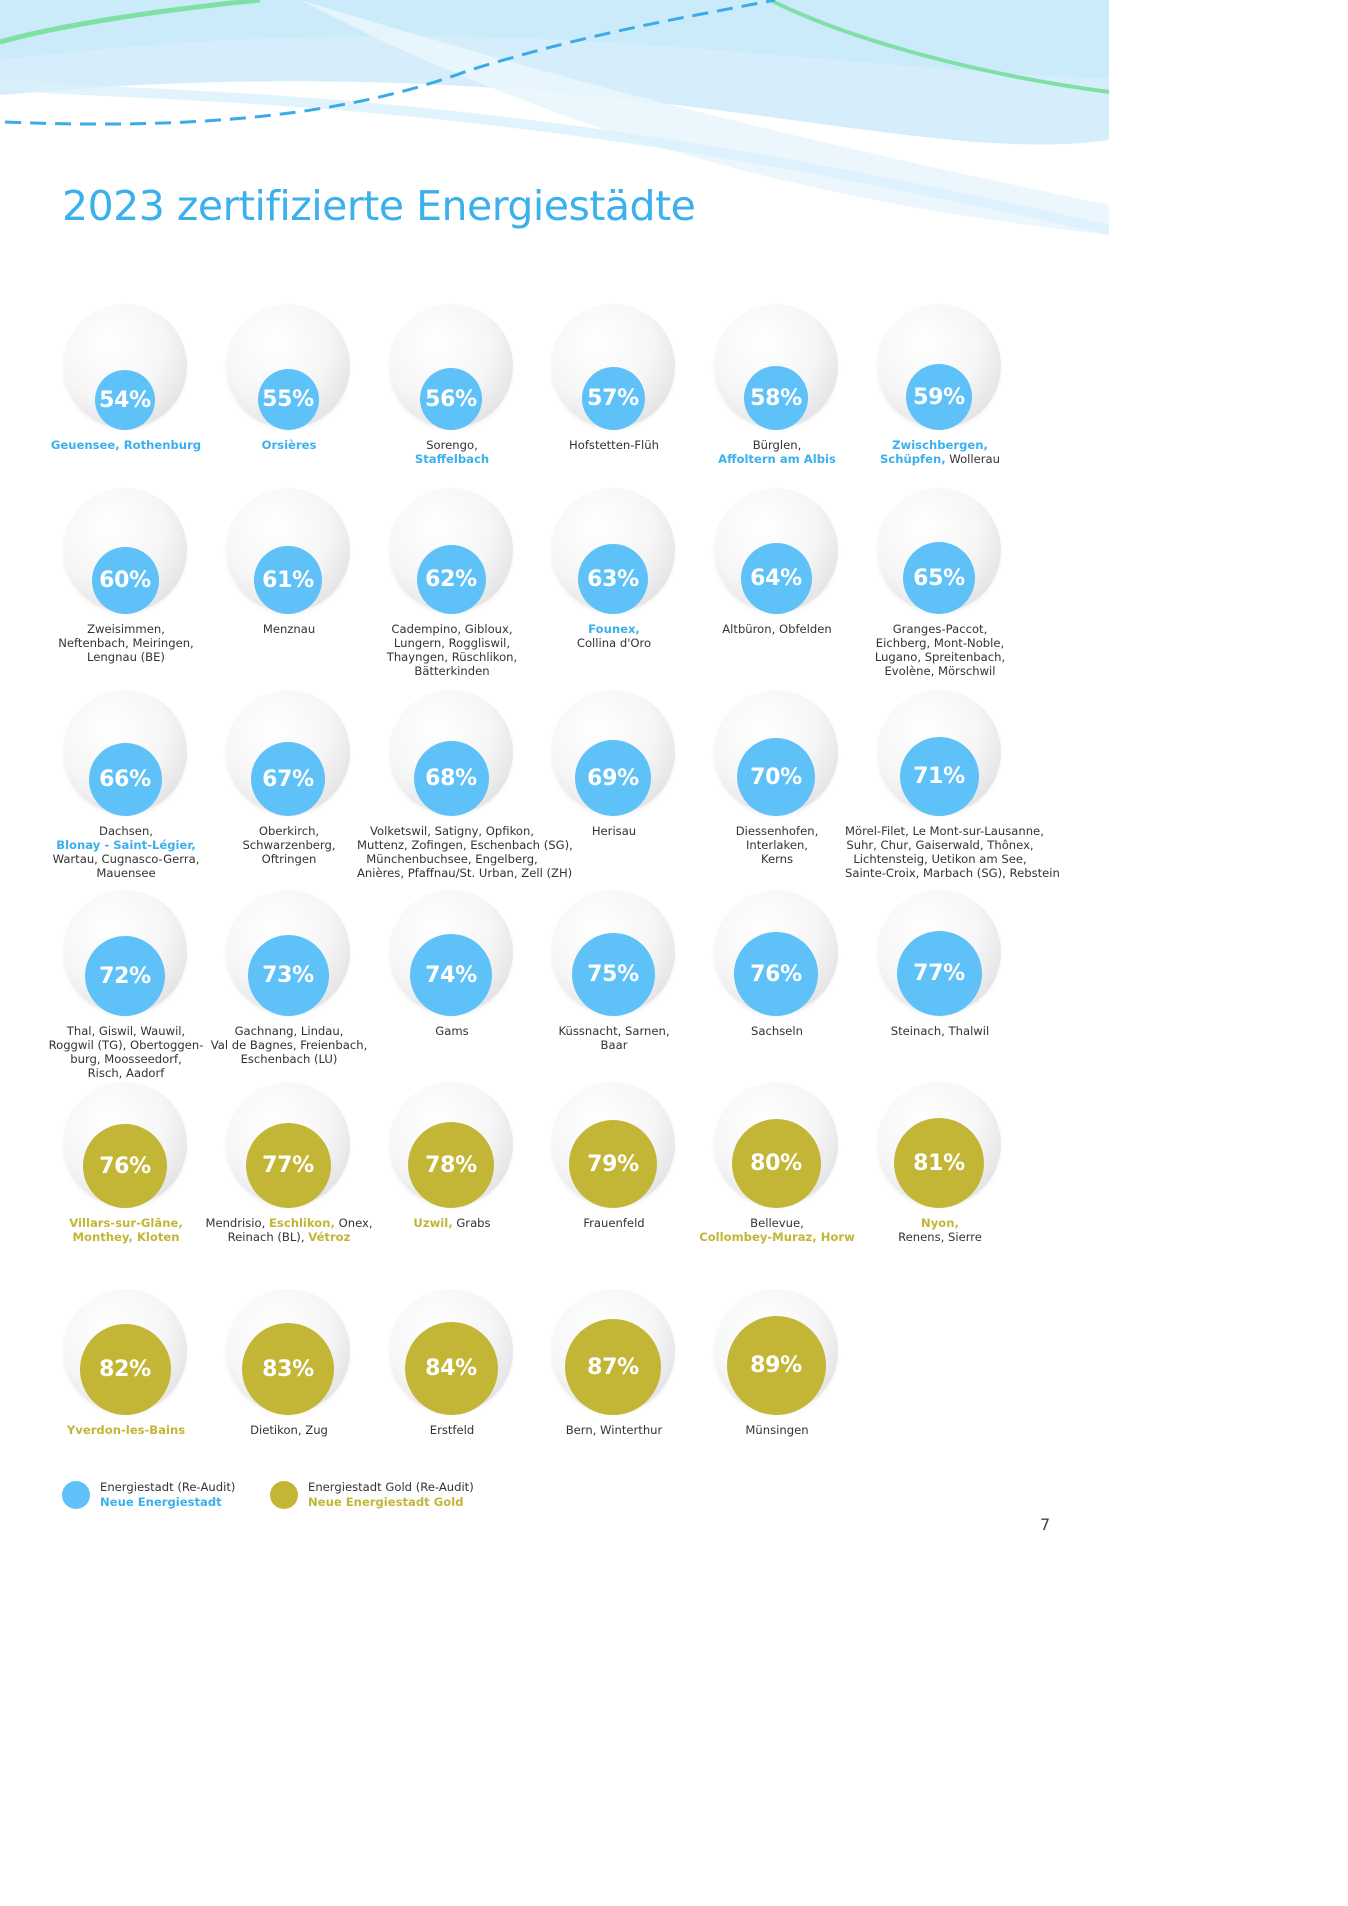  I want to click on city-names: Münsingen, so click(777, 1430).